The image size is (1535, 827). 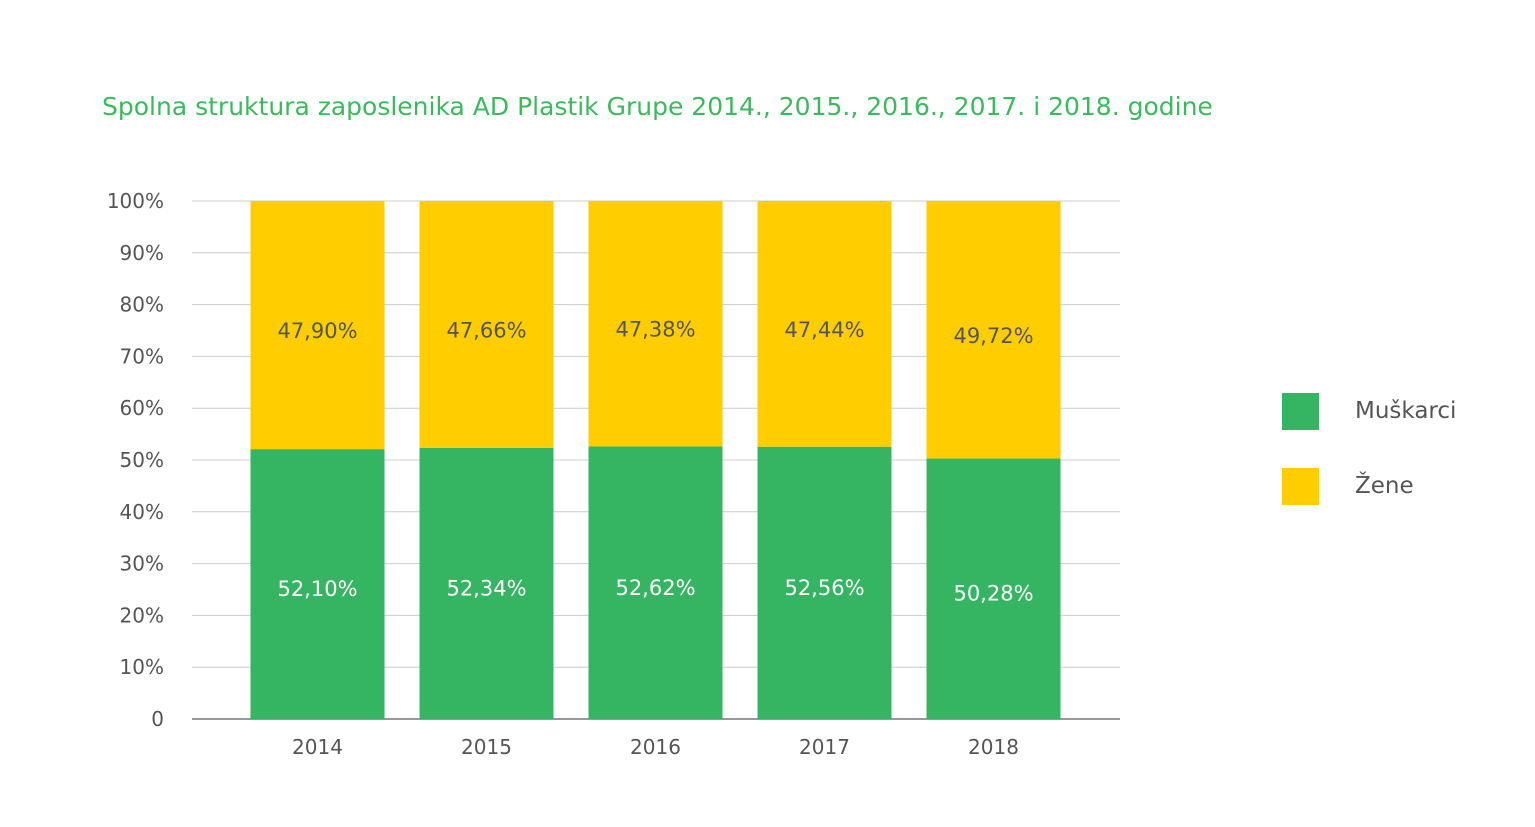 What do you see at coordinates (655, 330) in the screenshot?
I see `data-label: 47,38%` at bounding box center [655, 330].